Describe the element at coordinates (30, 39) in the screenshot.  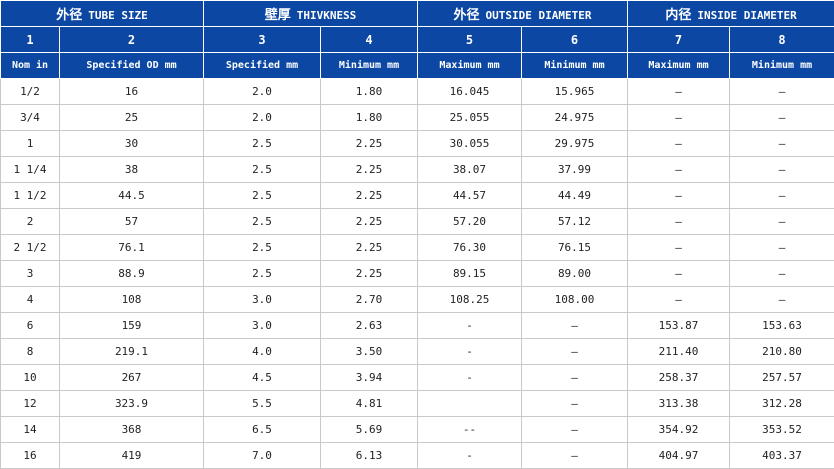
I see `column-number: 1` at that location.